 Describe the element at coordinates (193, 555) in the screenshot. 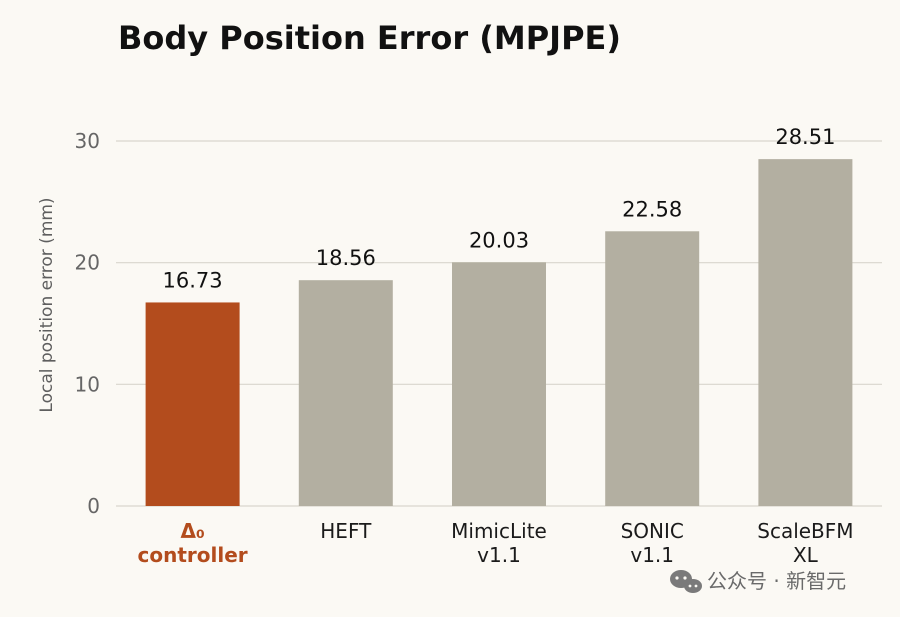

I see `x-tick-label: controller` at that location.